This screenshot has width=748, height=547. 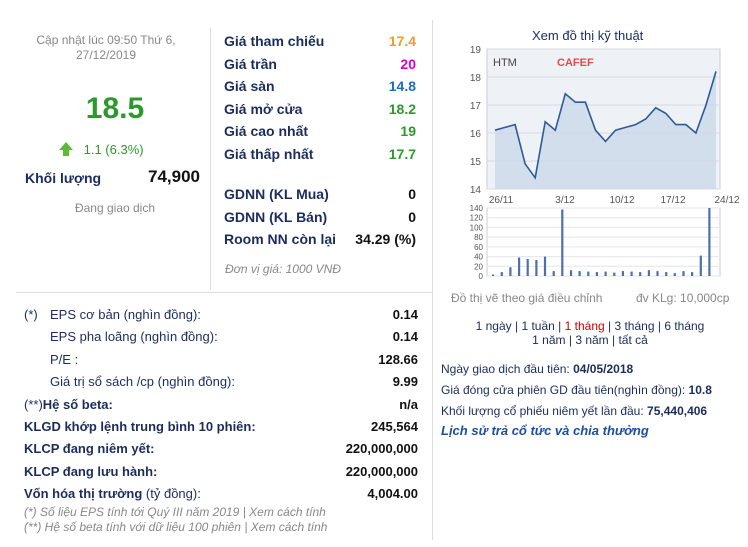 What do you see at coordinates (320, 133) in the screenshot?
I see `price-row: Giá cao nhất 19` at bounding box center [320, 133].